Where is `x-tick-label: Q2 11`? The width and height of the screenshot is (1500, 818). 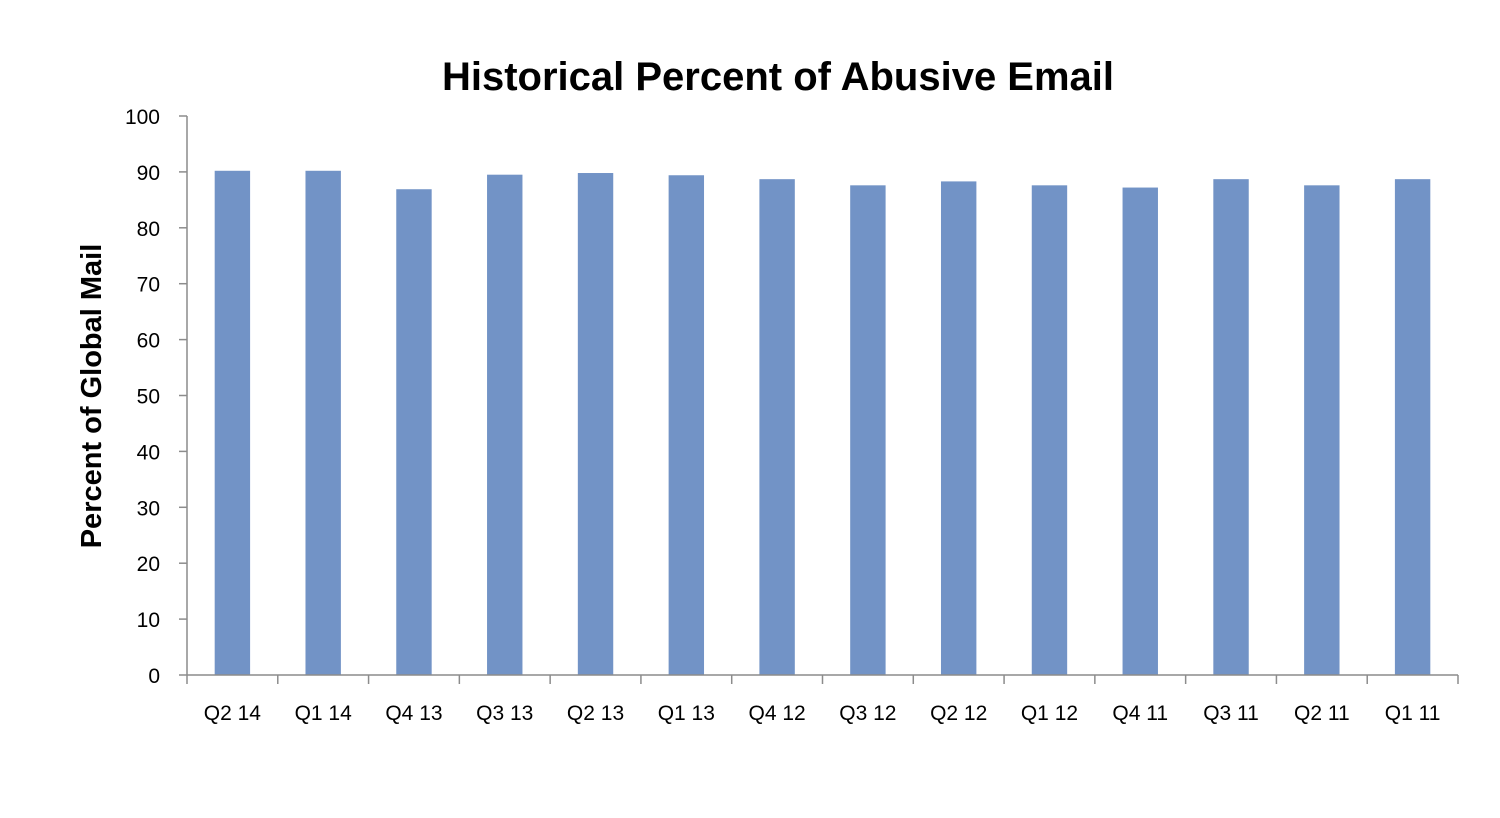 x-tick-label: Q2 11 is located at coordinates (1322, 713).